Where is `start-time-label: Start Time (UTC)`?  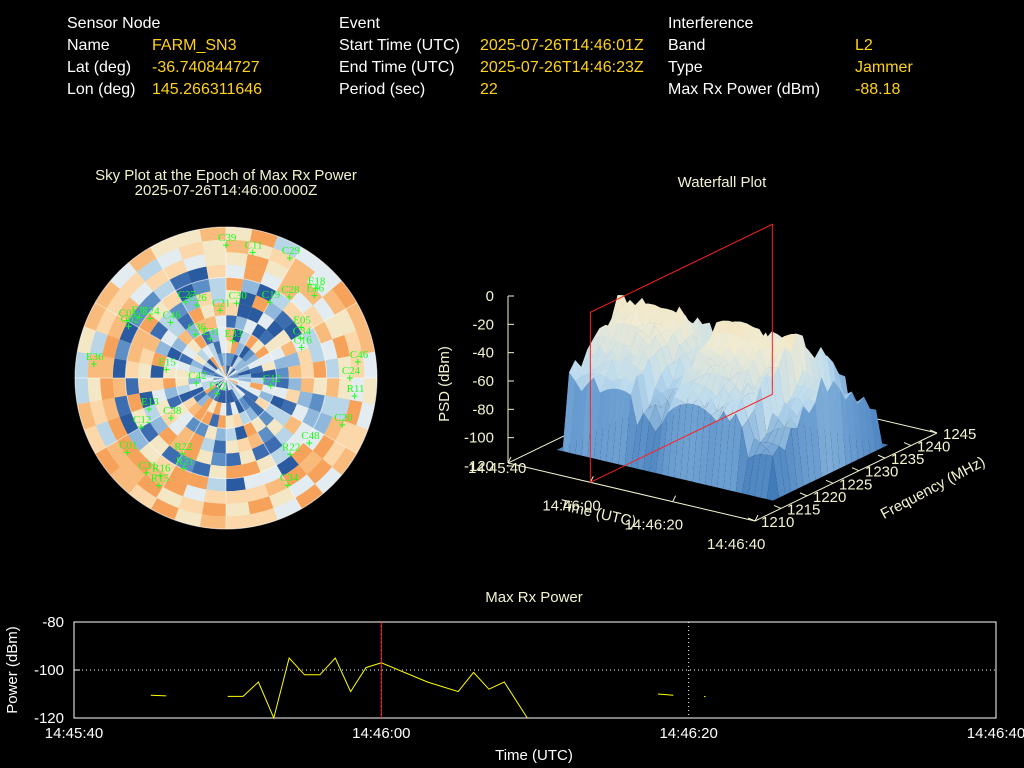 start-time-label: Start Time (UTC) is located at coordinates (399, 45).